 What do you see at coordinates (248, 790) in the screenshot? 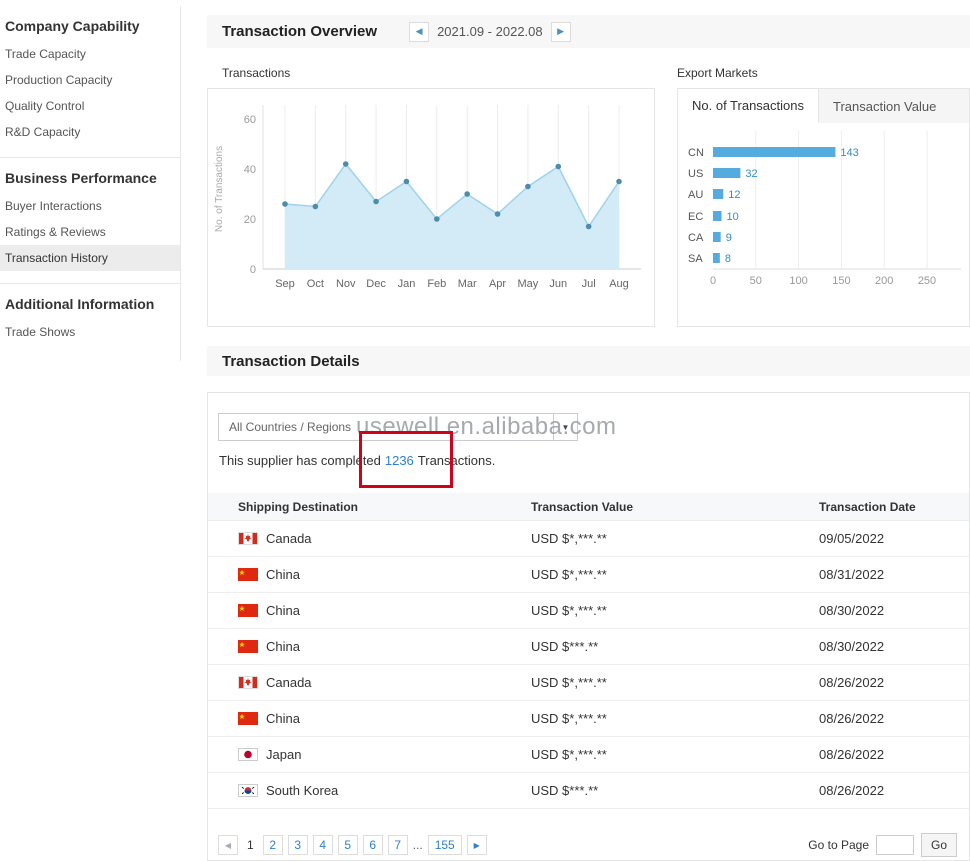
I see `south-korea-flag-icon` at bounding box center [248, 790].